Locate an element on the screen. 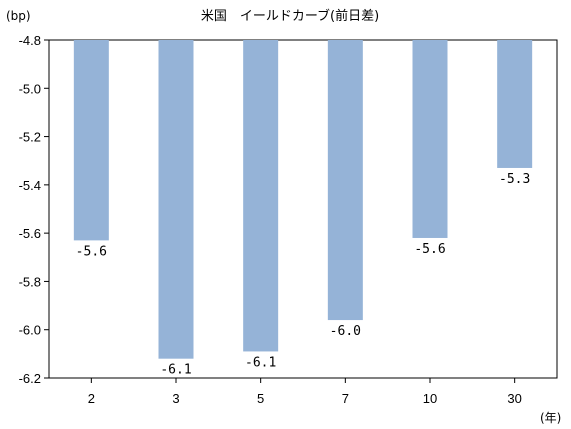 The width and height of the screenshot is (571, 429). x-tick-label-3: 3 is located at coordinates (175, 398).